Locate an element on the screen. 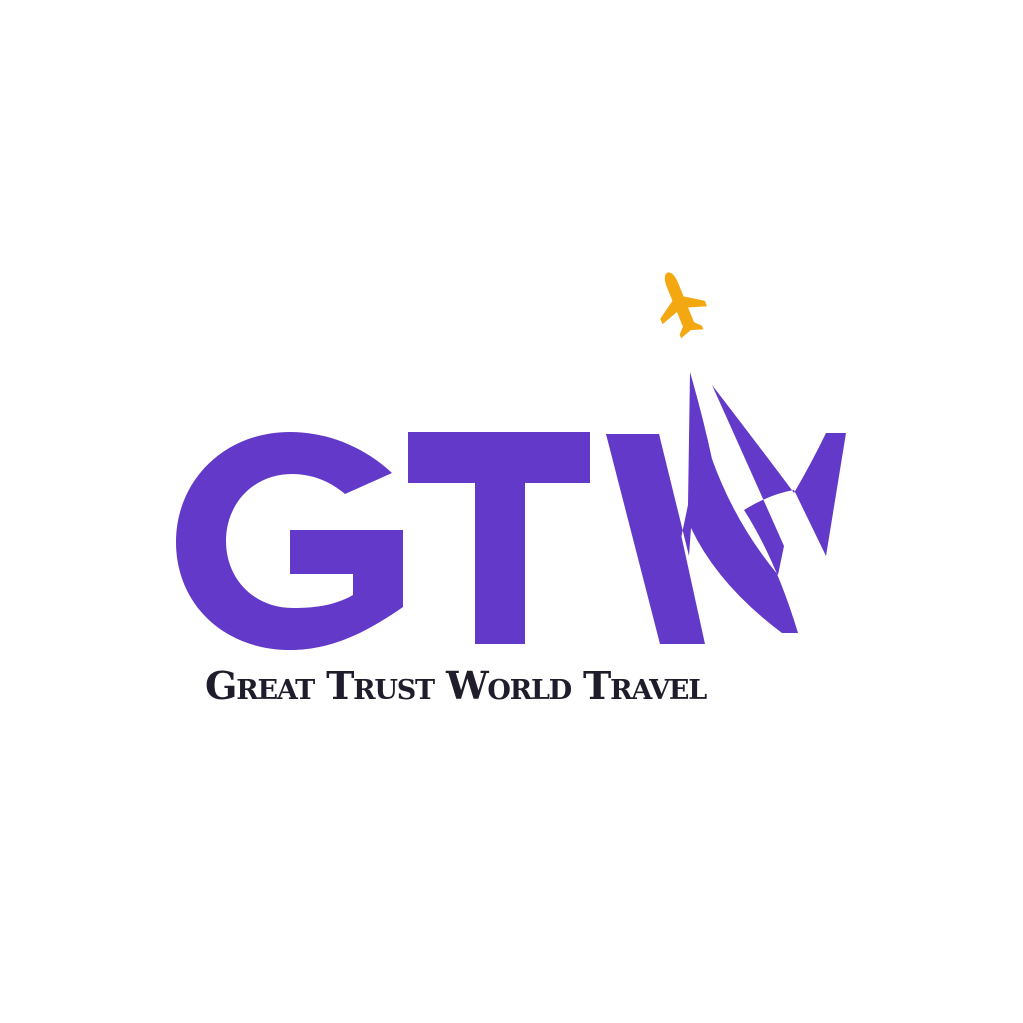 This screenshot has width=1023, height=1023. w-stroke is located at coordinates (655, 539).